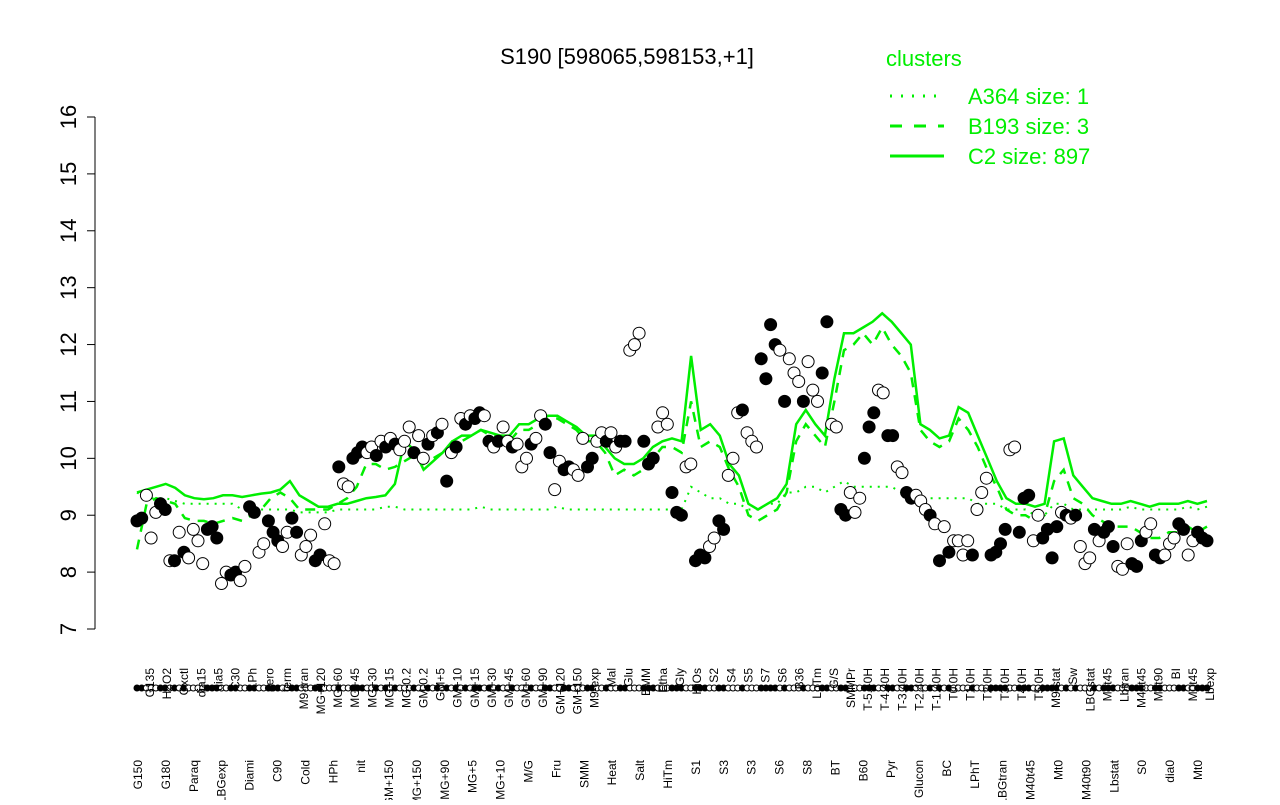  Describe the element at coordinates (372, 688) in the screenshot. I see `x-tick-label: MG+30` at that location.